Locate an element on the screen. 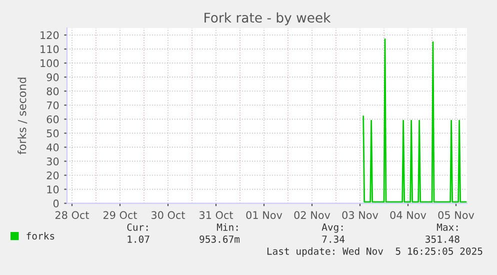 The height and width of the screenshot is (275, 497). text: Max: is located at coordinates (447, 227).